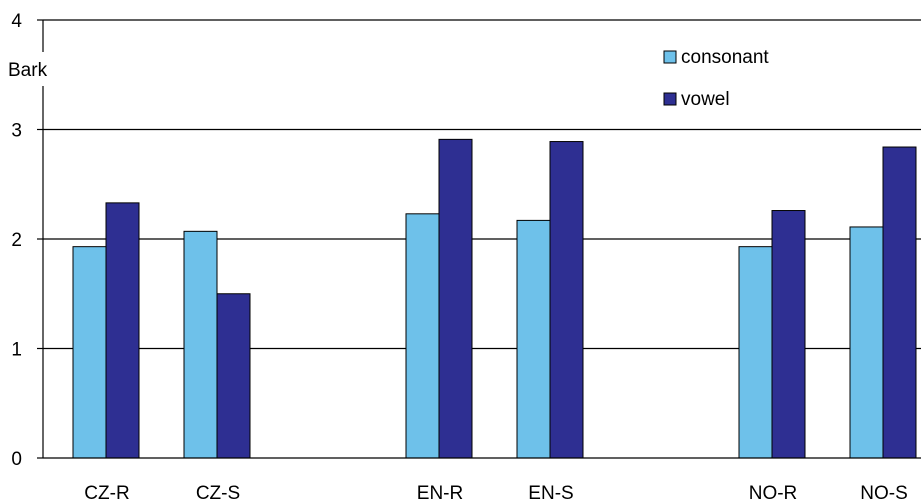 This screenshot has width=921, height=502. I want to click on y-tick-label: 3, so click(16, 131).